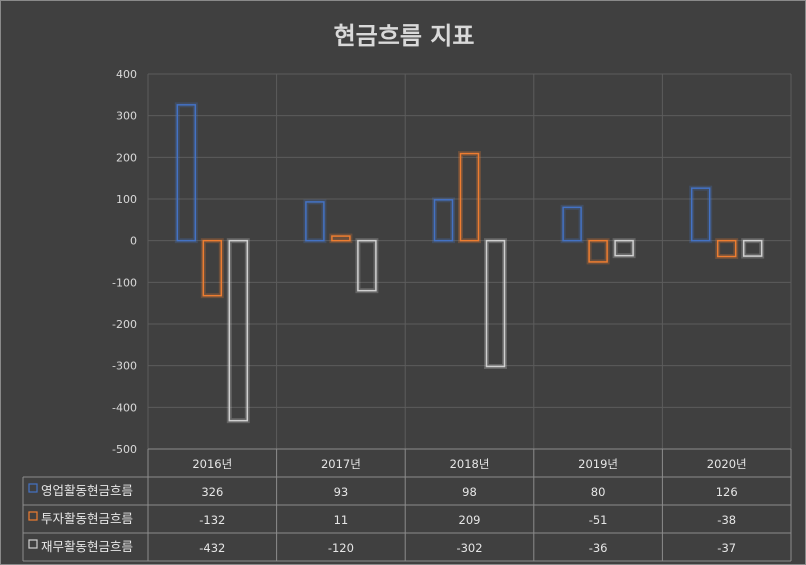  Describe the element at coordinates (598, 548) in the screenshot. I see `table-value-cell: -36` at that location.